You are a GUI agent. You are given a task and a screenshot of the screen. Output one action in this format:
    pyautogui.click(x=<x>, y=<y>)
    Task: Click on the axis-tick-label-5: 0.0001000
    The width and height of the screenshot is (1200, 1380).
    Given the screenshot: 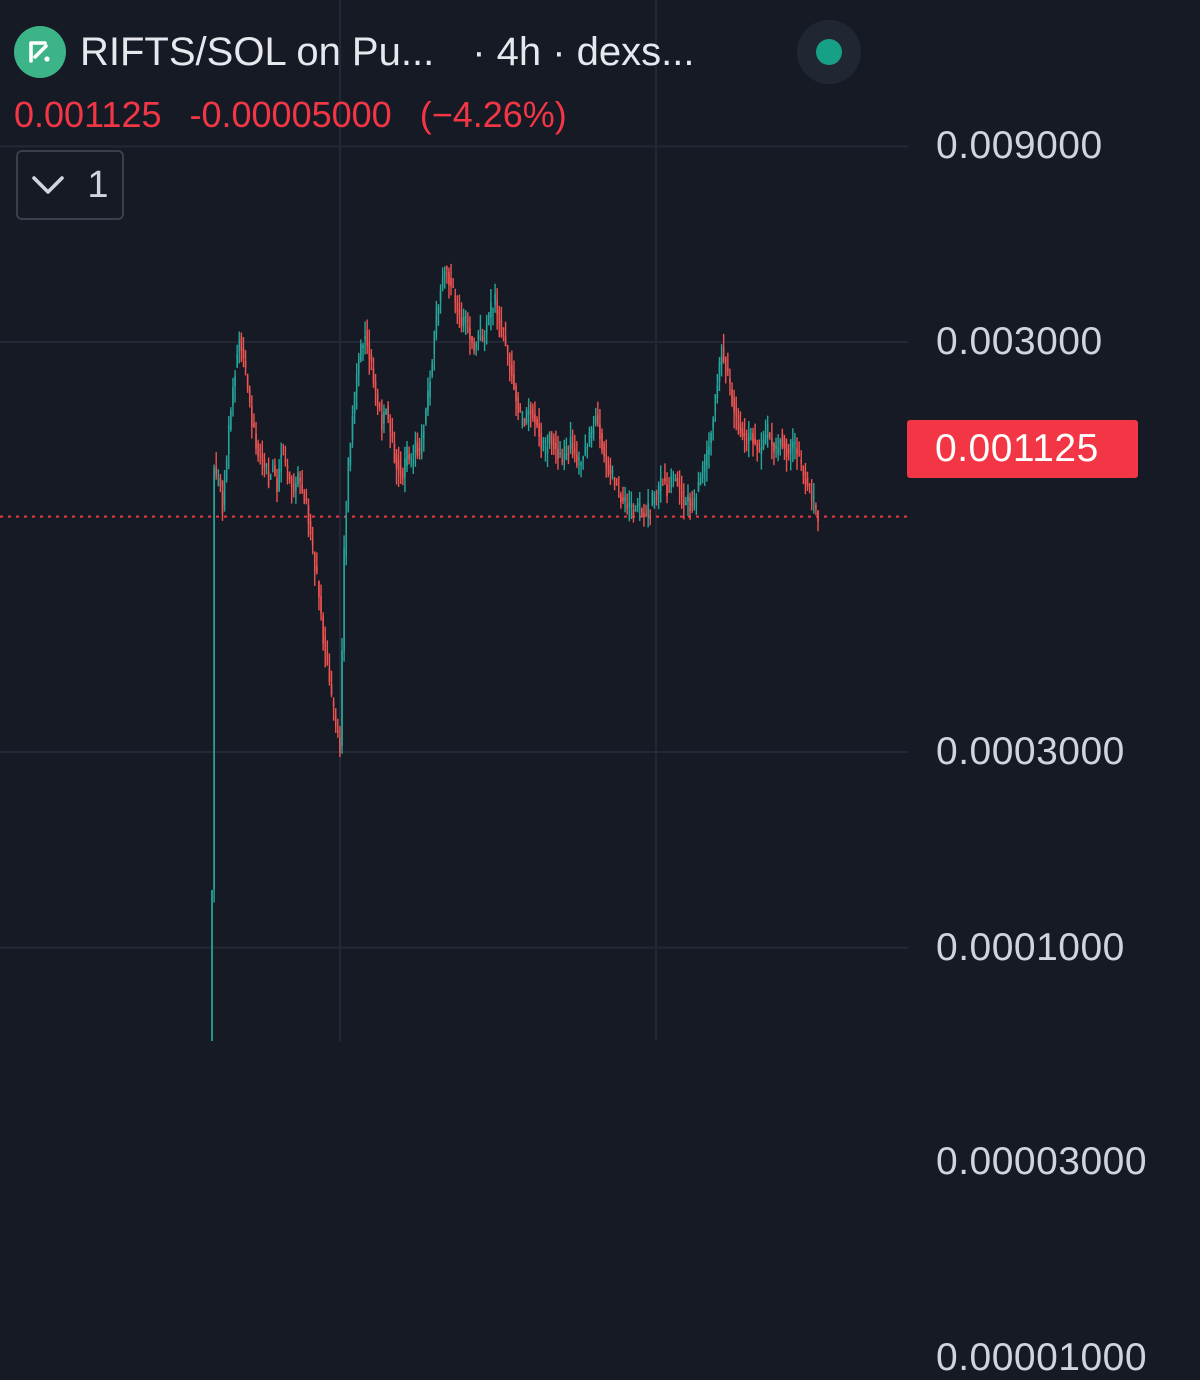 What is the action you would take?
    pyautogui.click(x=1030, y=947)
    